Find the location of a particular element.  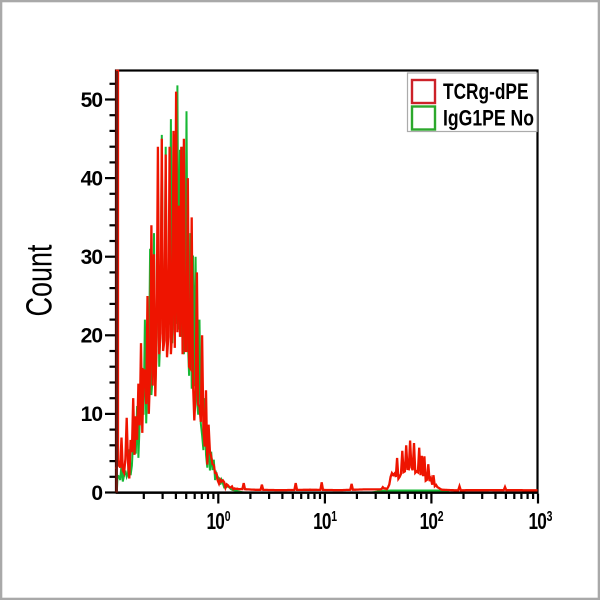

svg-text: 3 is located at coordinates (550, 516).